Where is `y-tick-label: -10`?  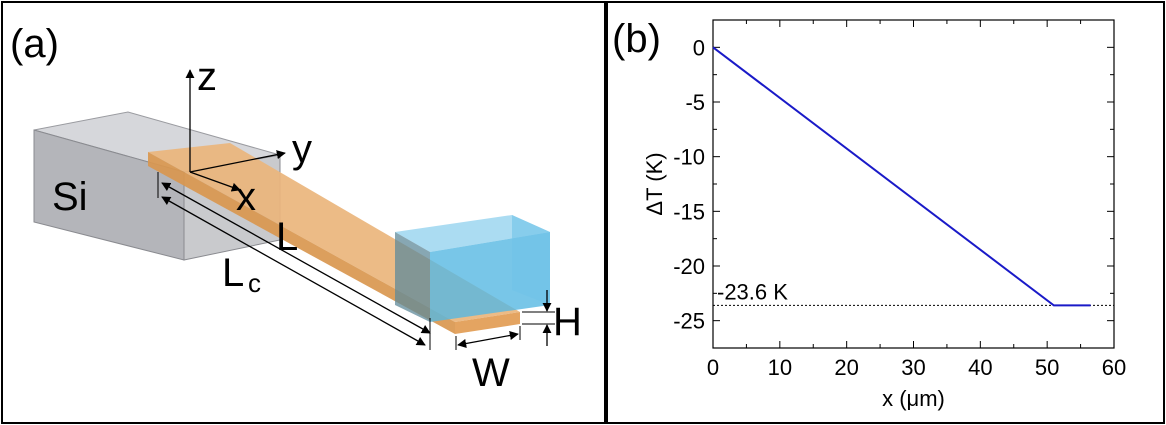 y-tick-label: -10 is located at coordinates (689, 157).